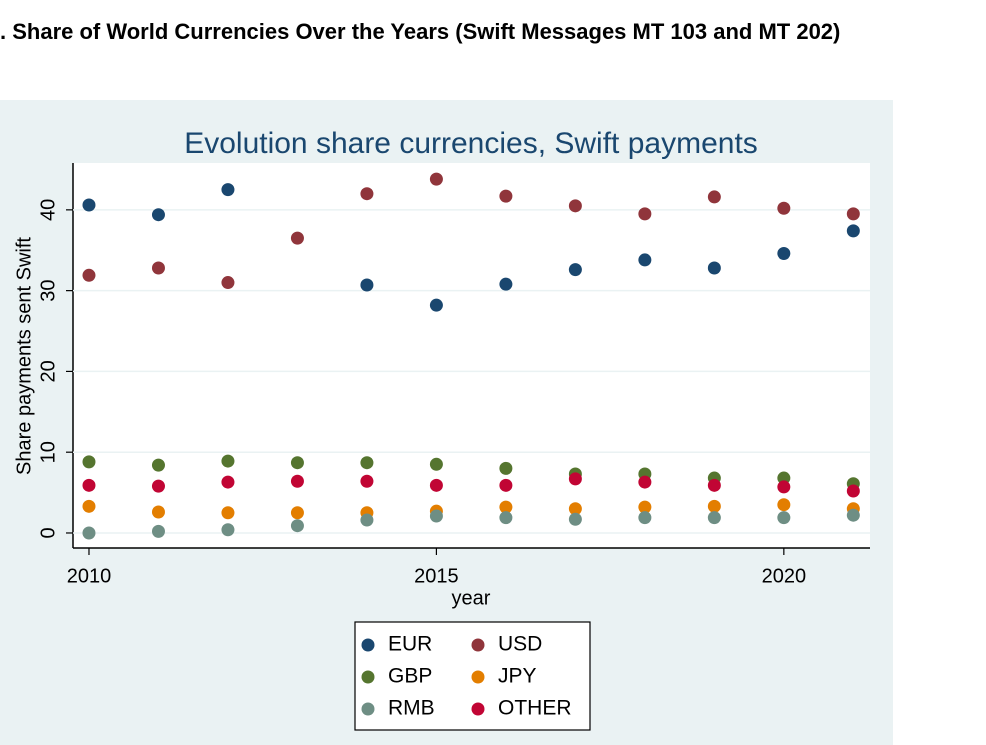  I want to click on y-tick-label: 20, so click(48, 371).